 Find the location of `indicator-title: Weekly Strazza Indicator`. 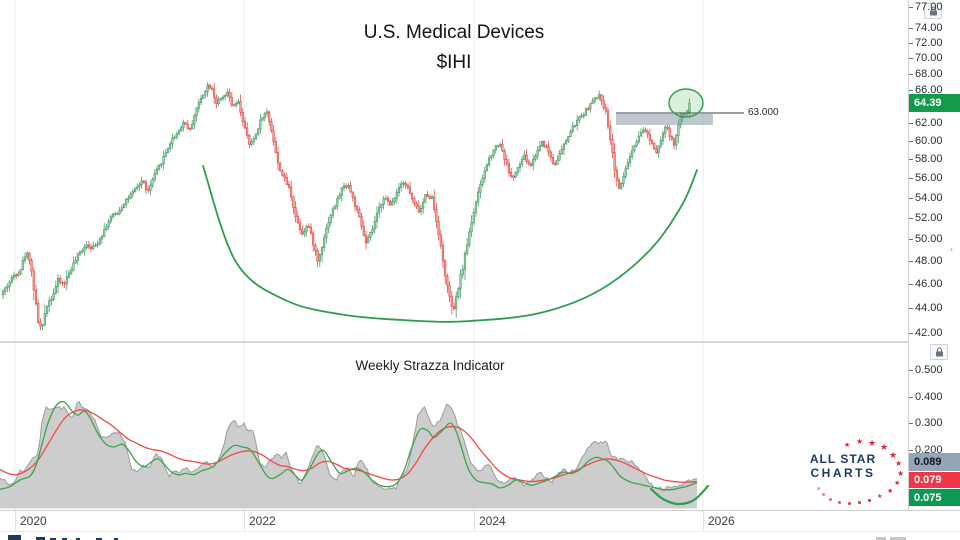

indicator-title: Weekly Strazza Indicator is located at coordinates (430, 365).